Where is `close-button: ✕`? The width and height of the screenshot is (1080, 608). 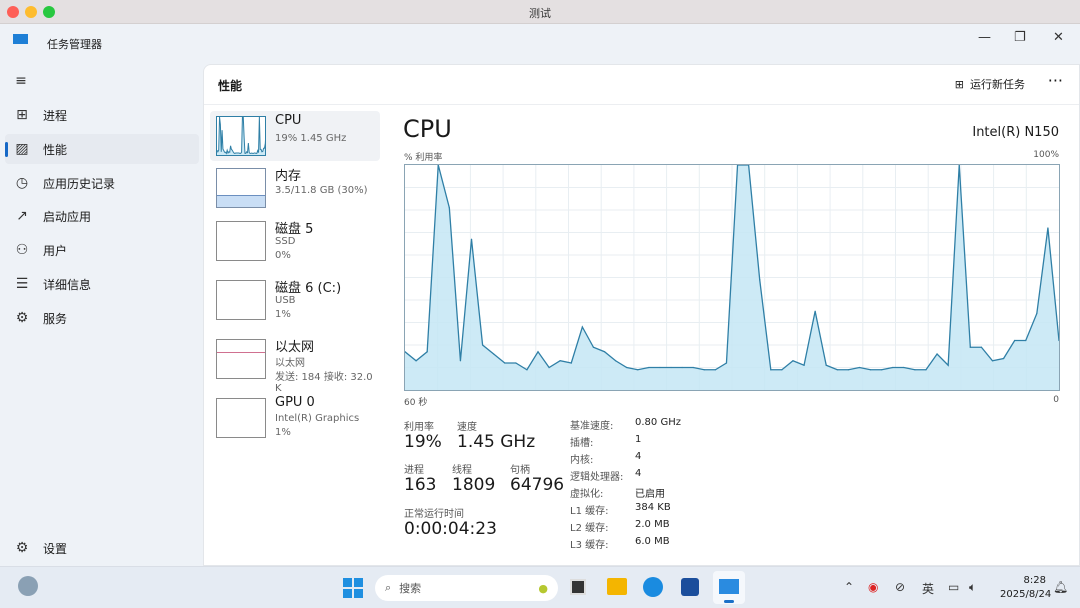 close-button: ✕ is located at coordinates (1058, 37).